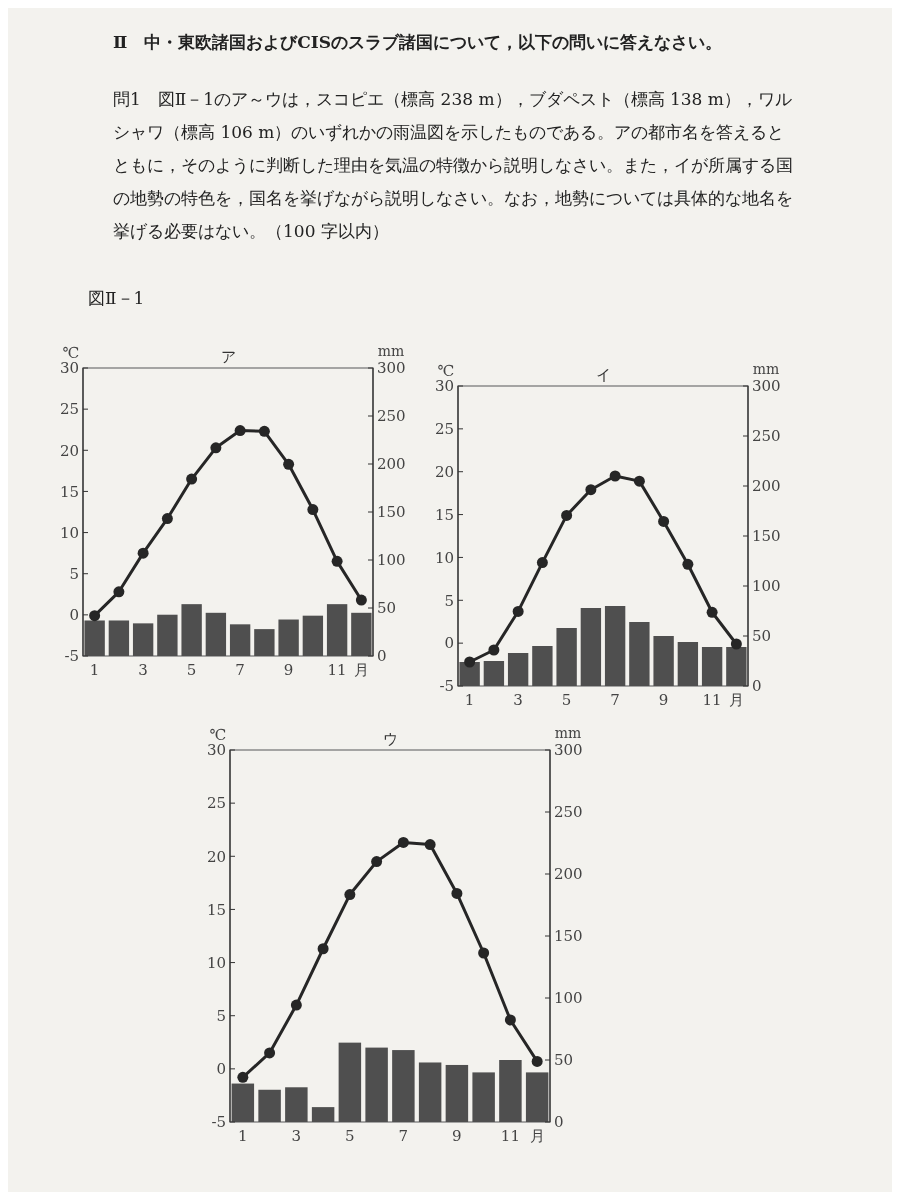 The width and height of the screenshot is (900, 1200). I want to click on y2-tick-label: 300, so click(391, 368).